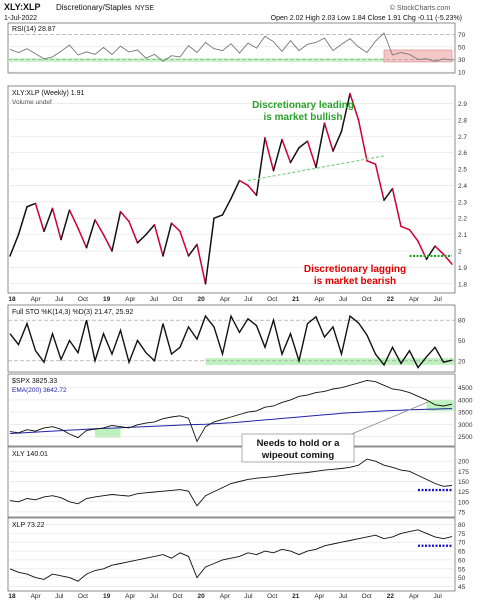 This screenshot has height=600, width=490. I want to click on ratio-tick-label: 2.2, so click(462, 219).